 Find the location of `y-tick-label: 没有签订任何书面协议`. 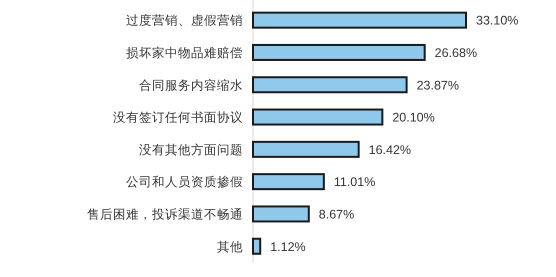

y-tick-label: 没有签订任何书面协议 is located at coordinates (178, 117).